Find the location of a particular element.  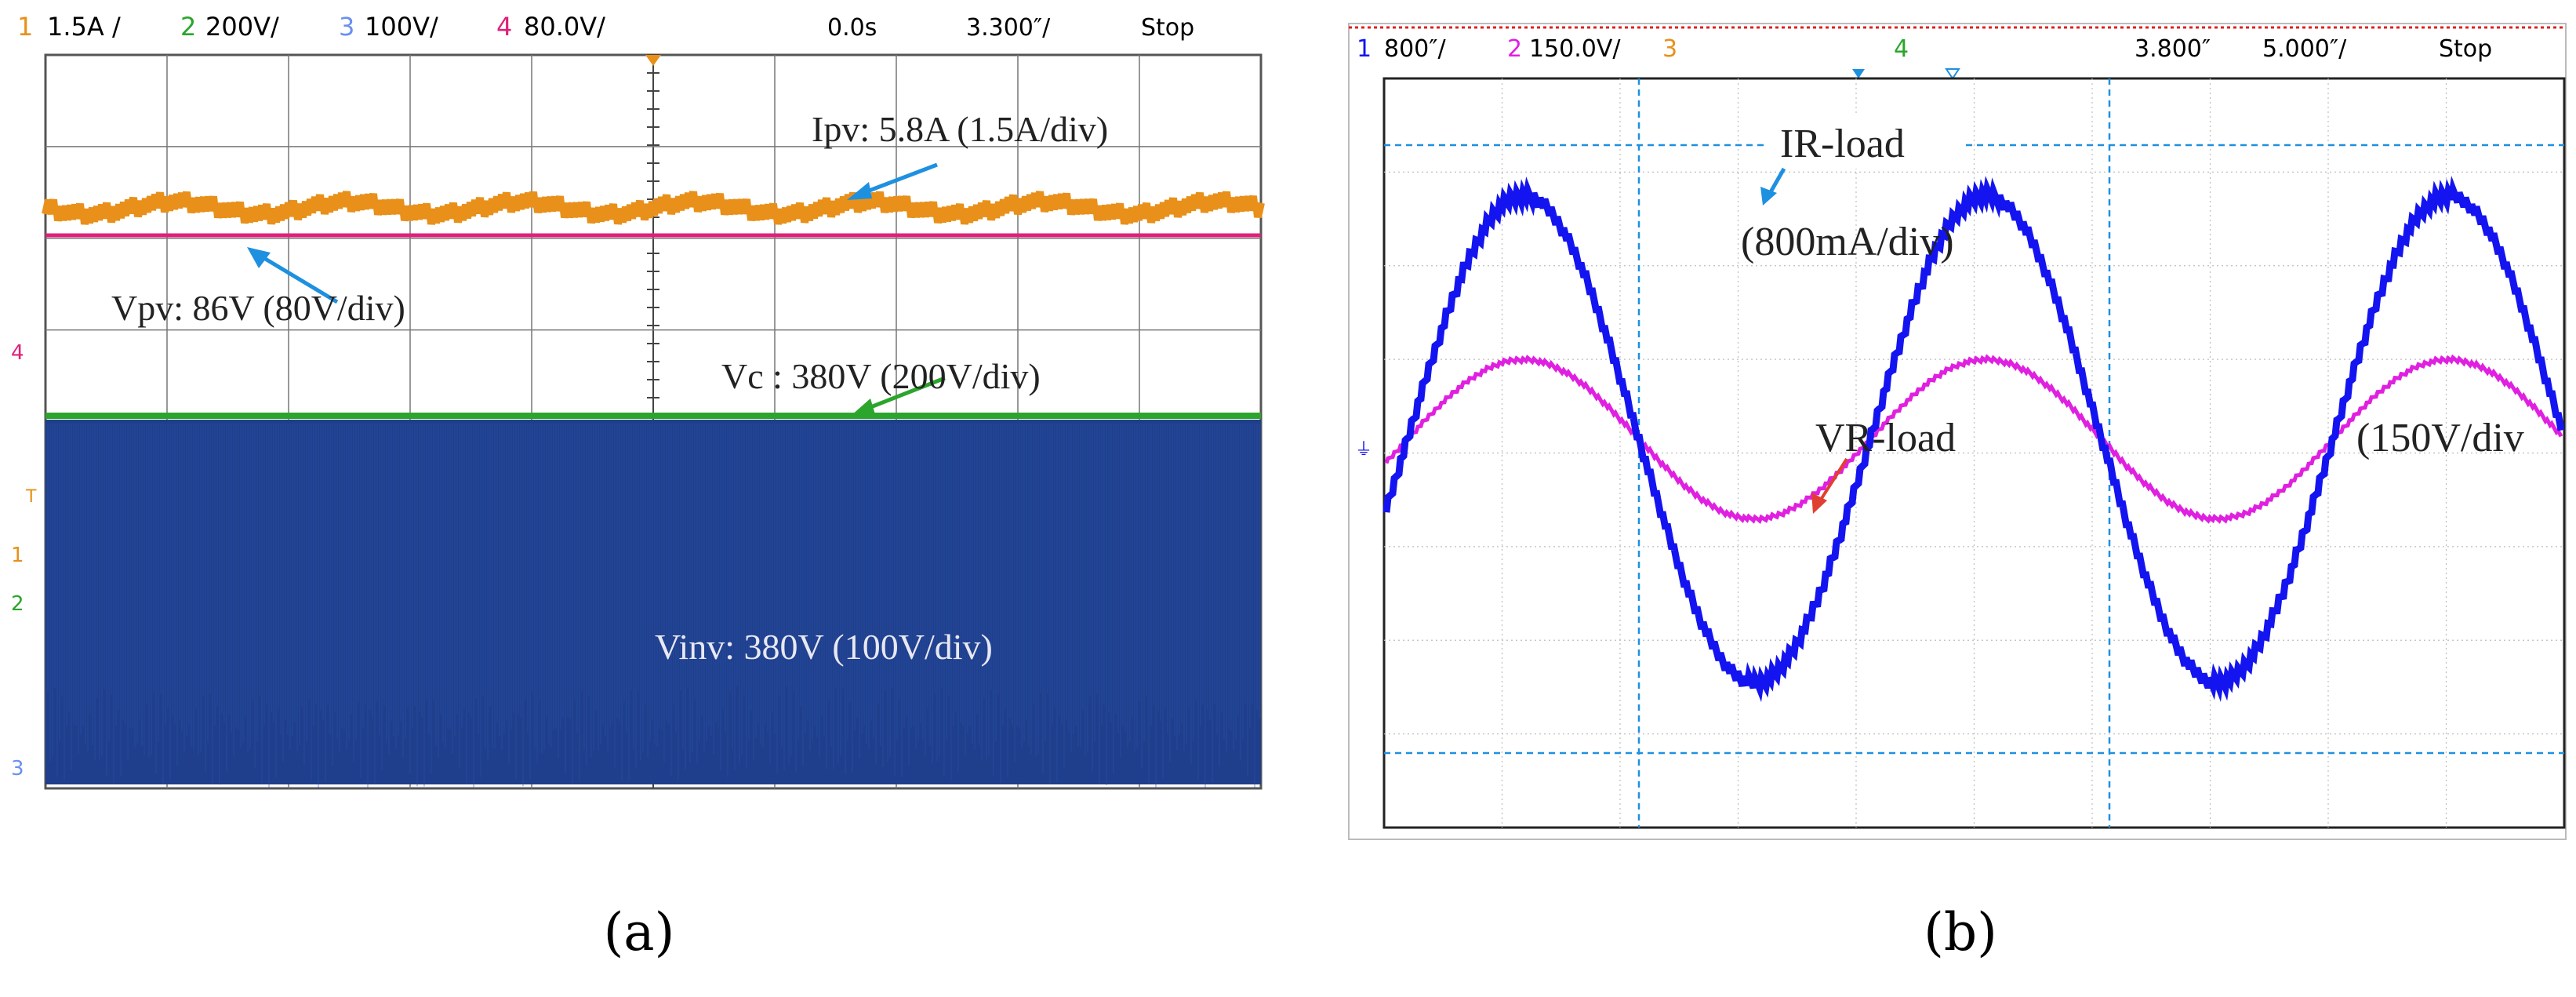

acq-status: Stop is located at coordinates (1167, 28).